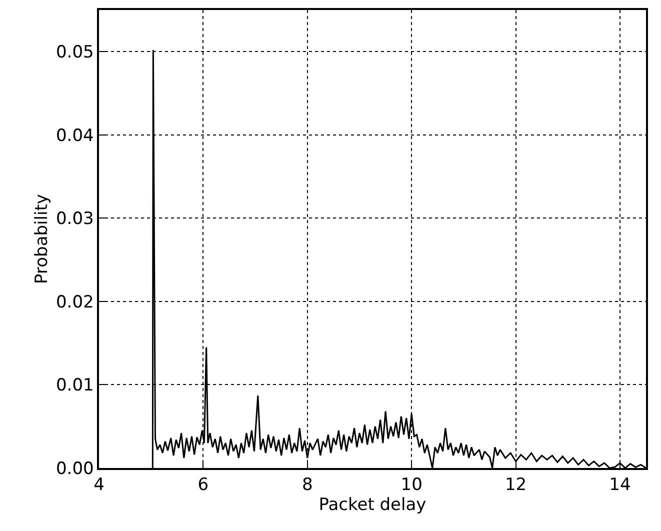 The width and height of the screenshot is (661, 531). I want to click on y-tick-label: 0.03, so click(75, 219).